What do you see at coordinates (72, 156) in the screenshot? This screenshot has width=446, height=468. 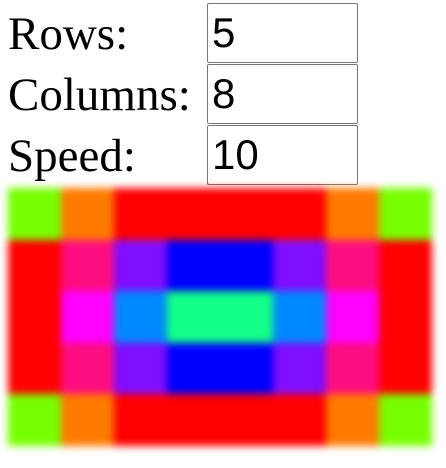 I see `speed-label: Speed:` at bounding box center [72, 156].